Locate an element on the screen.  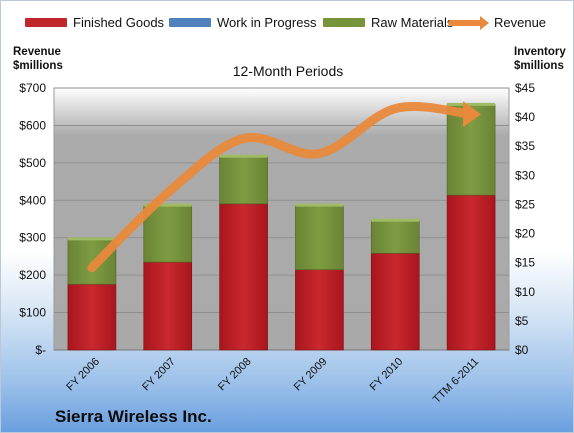
legend-swatch-raw-materials is located at coordinates (344, 22).